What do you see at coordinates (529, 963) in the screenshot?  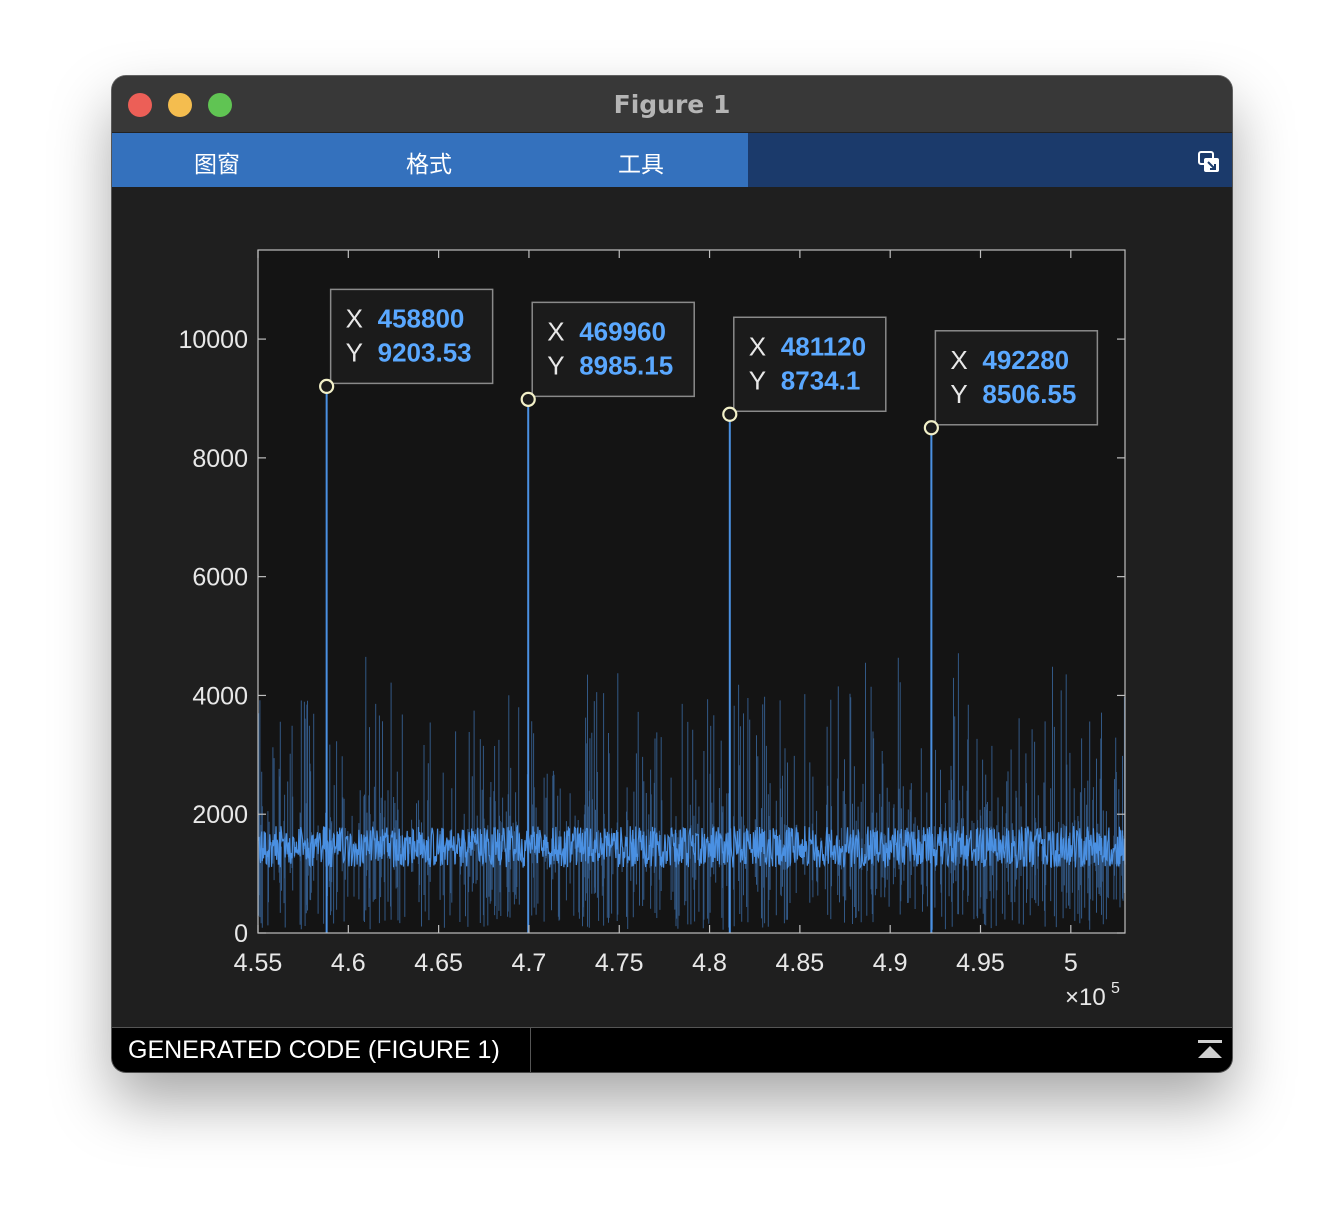 I see `x-tick-label: 4.7` at bounding box center [529, 963].